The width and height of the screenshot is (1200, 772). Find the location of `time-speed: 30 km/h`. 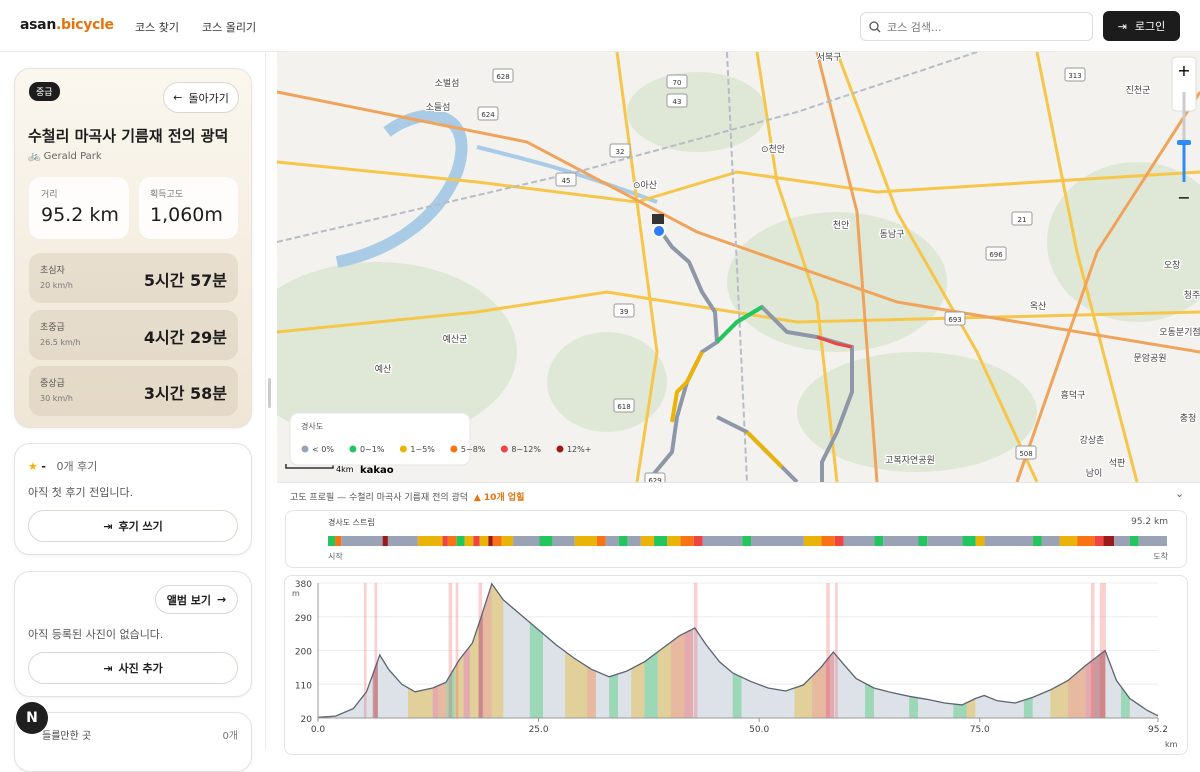

time-speed: 30 km/h is located at coordinates (56, 398).